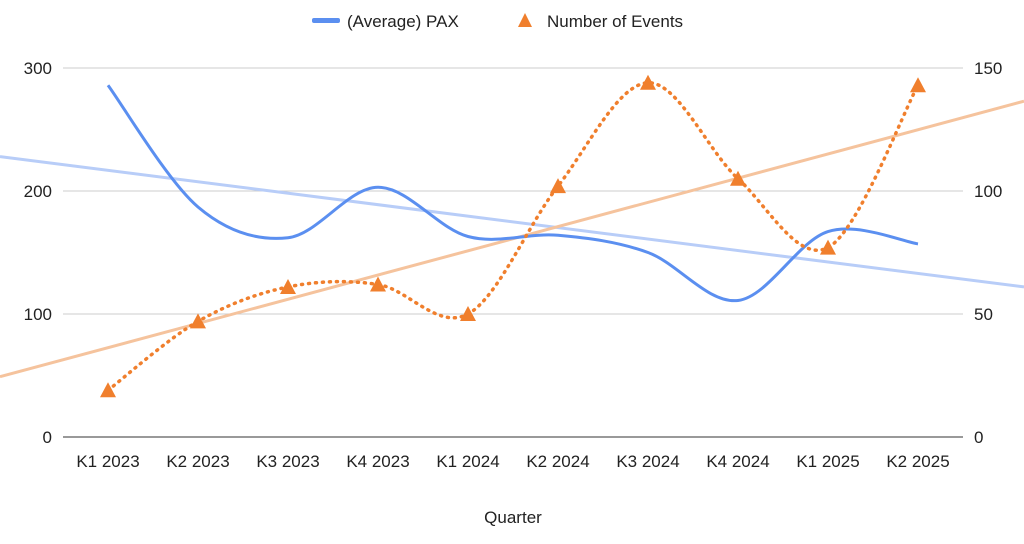 The width and height of the screenshot is (1024, 544). I want to click on x-tick-label: K4 2024, so click(737, 461).